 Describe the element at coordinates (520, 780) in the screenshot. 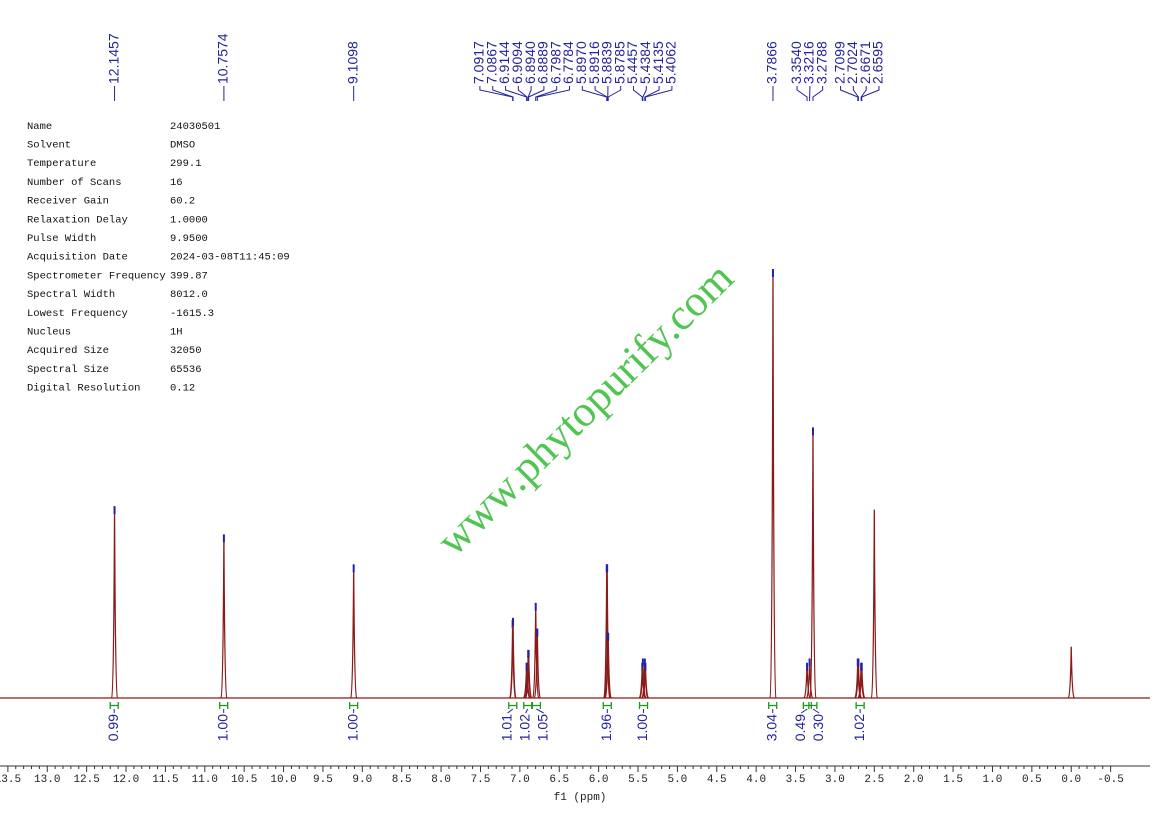

I see `x-tick-label: 7.0` at that location.